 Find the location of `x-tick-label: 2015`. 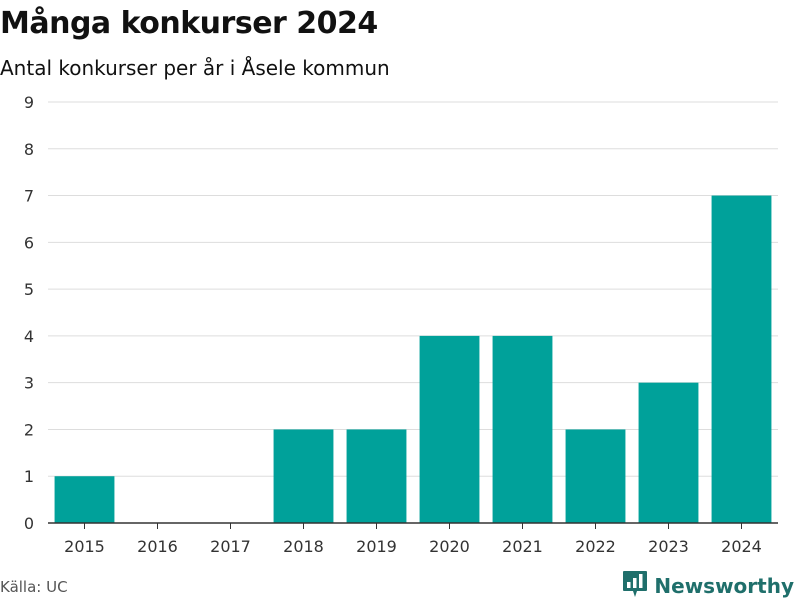

x-tick-label: 2015 is located at coordinates (84, 546).